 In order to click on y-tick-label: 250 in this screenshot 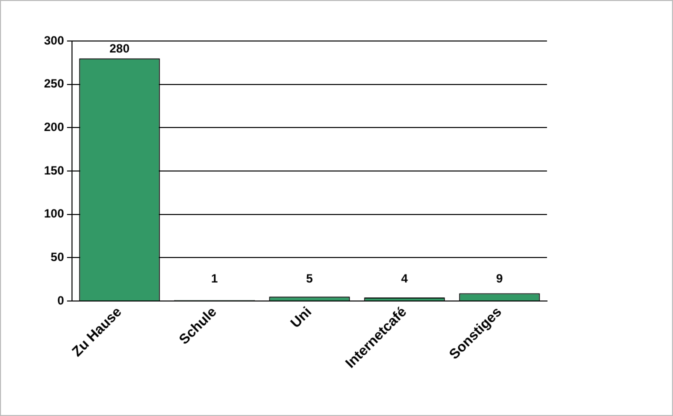, I will do `click(54, 83)`.